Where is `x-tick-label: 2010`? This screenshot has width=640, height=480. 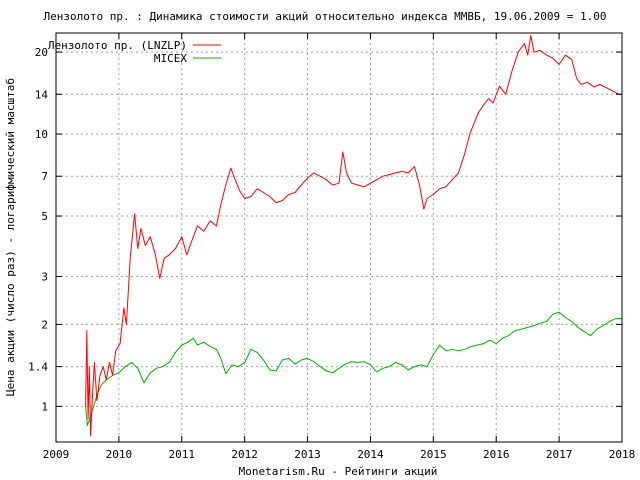 x-tick-label: 2010 is located at coordinates (119, 454).